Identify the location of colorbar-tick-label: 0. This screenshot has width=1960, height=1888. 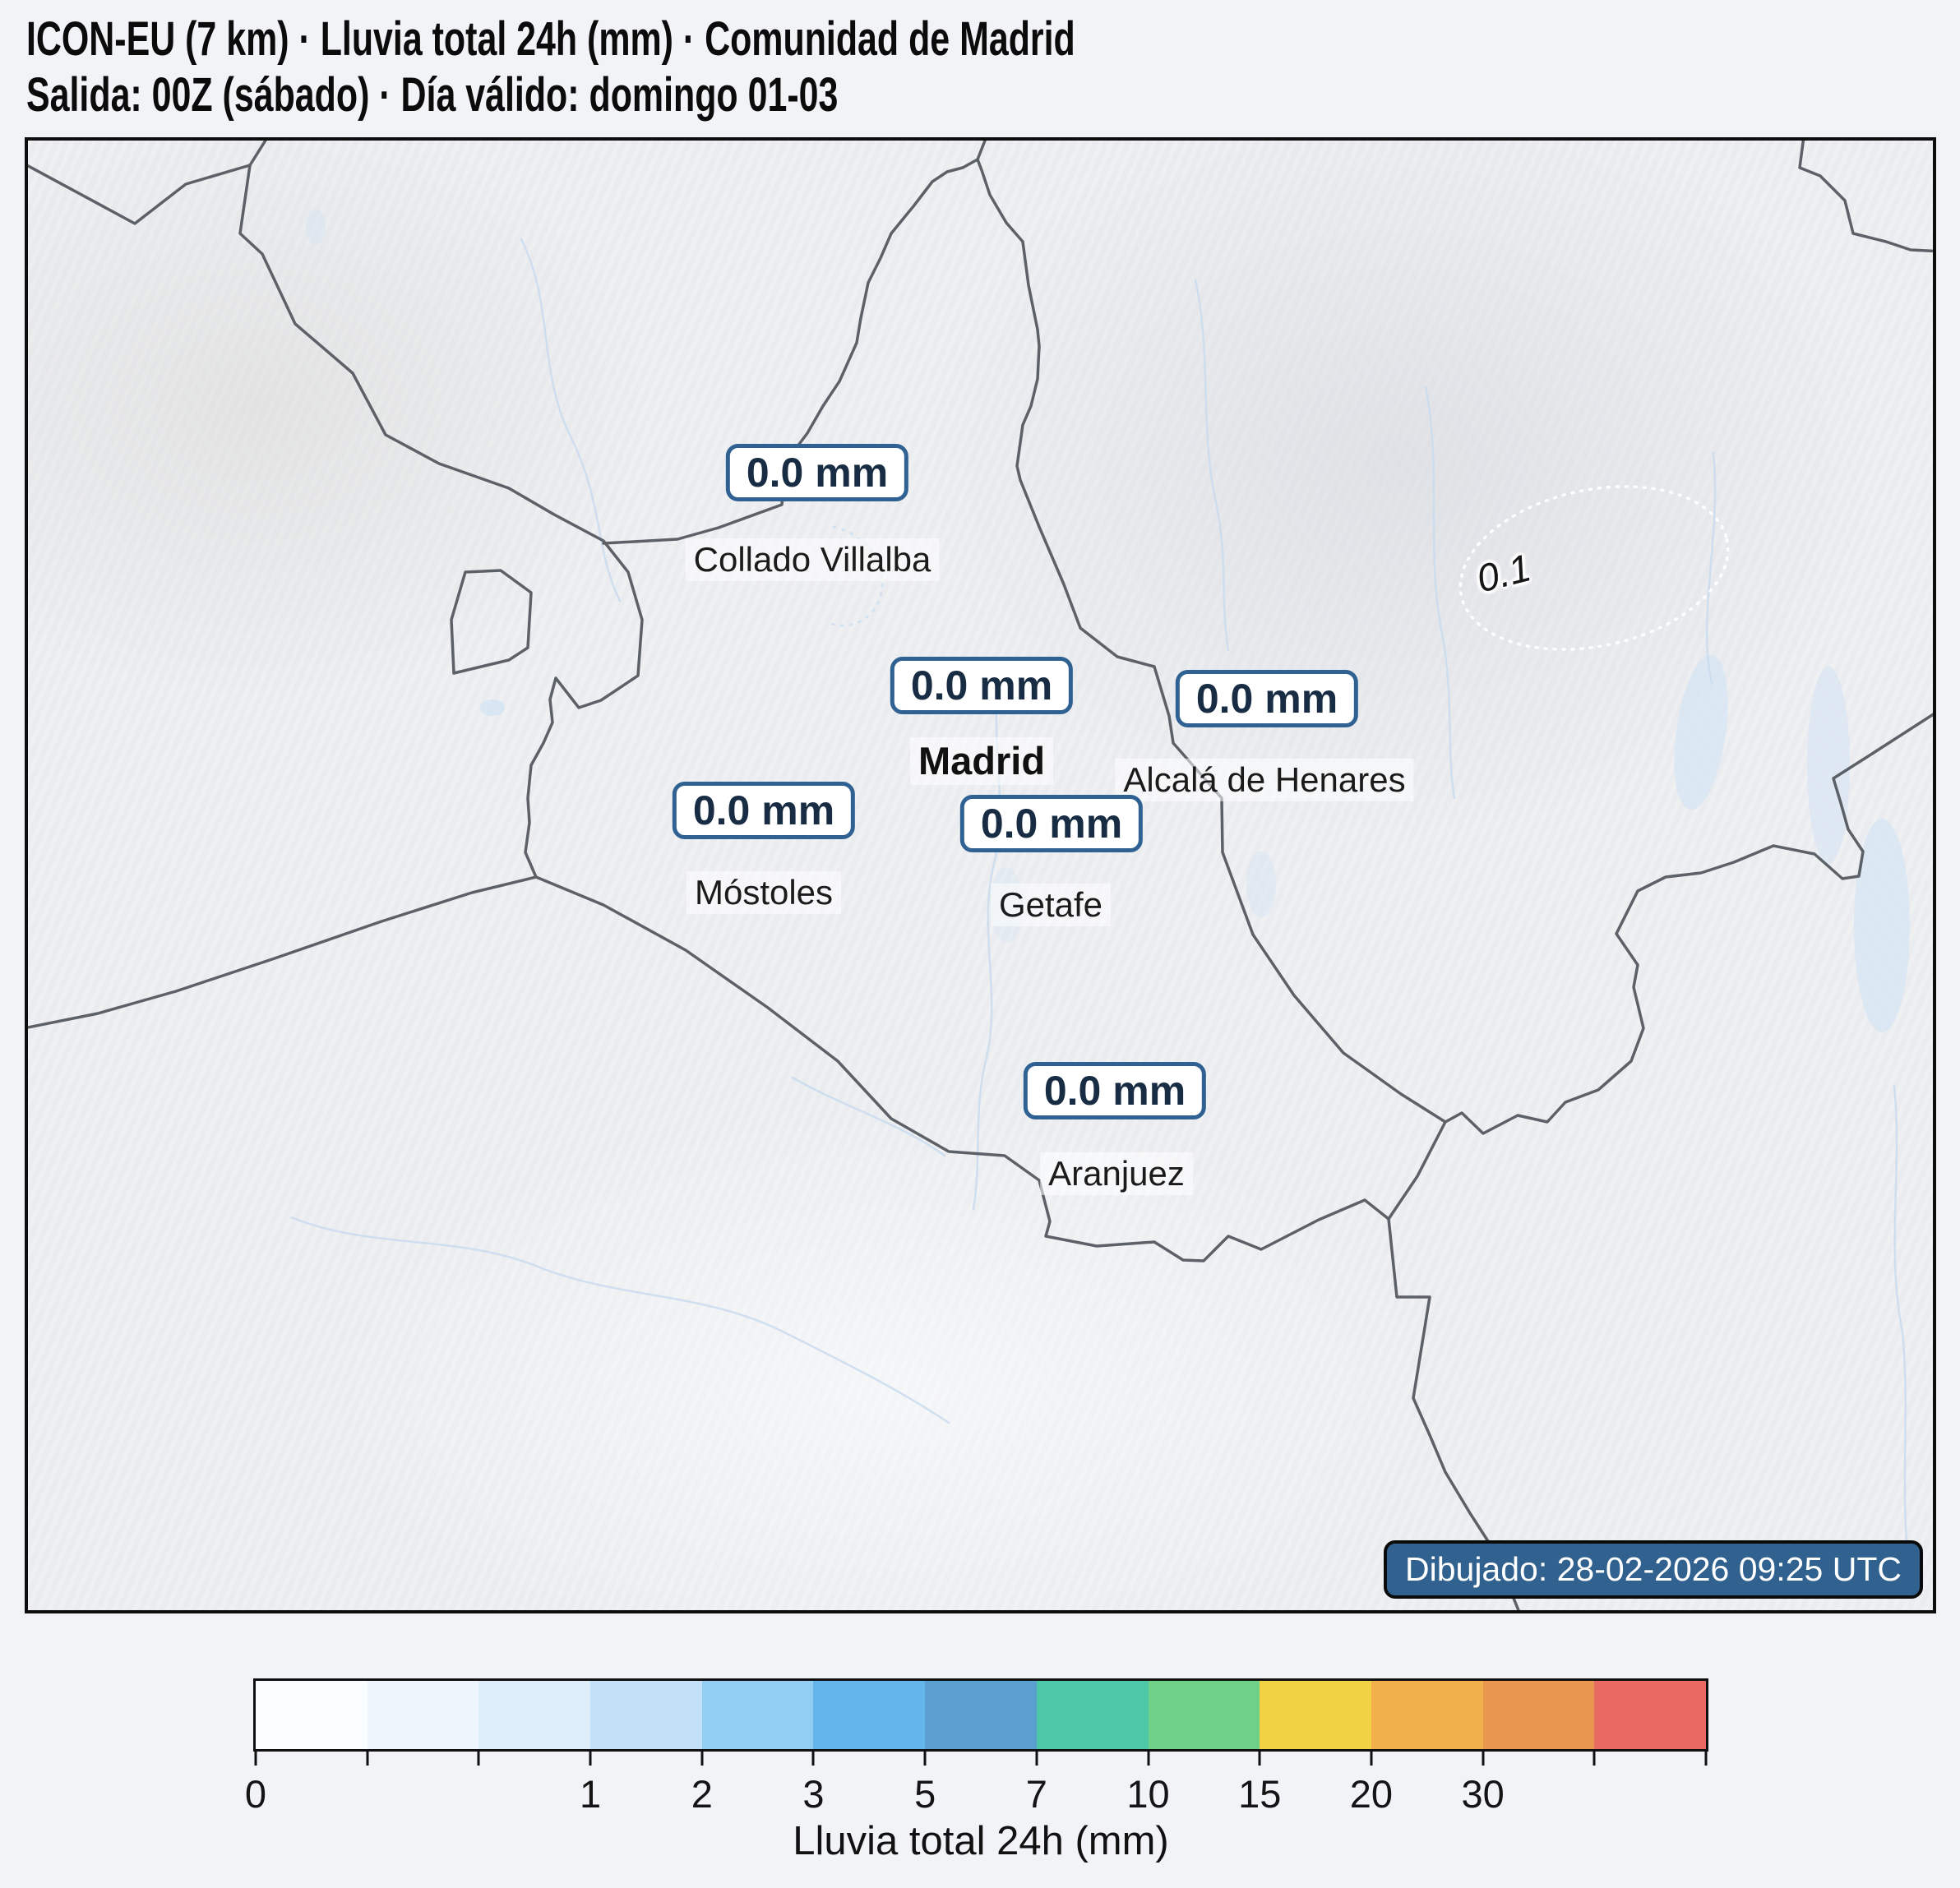
(255, 1794).